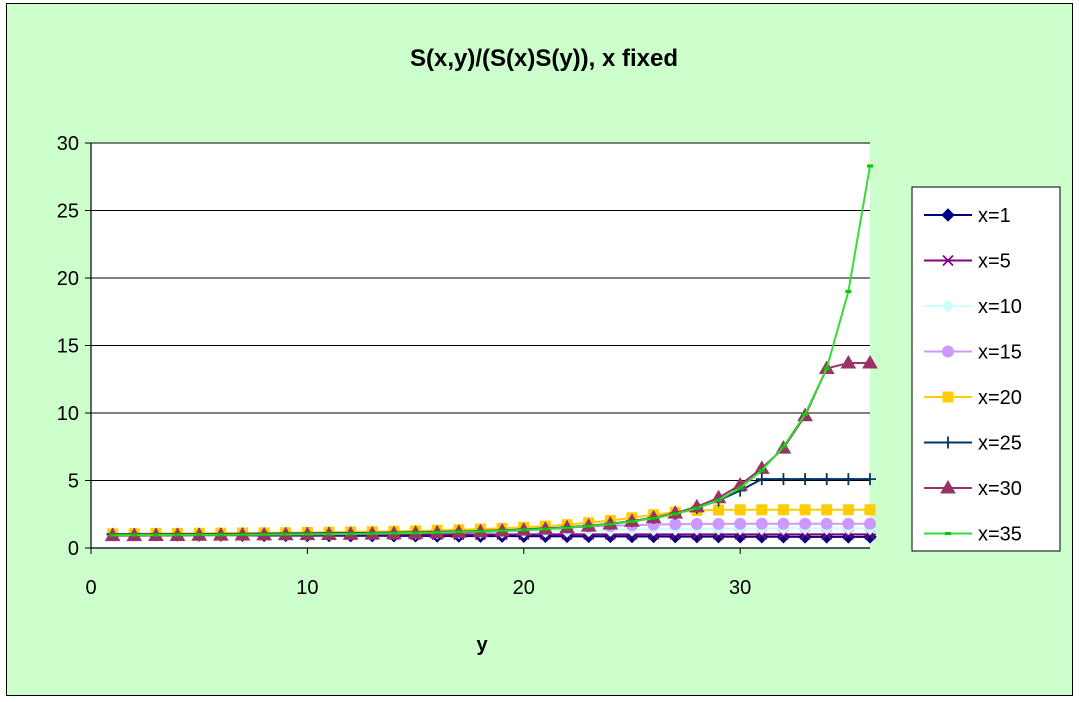 This screenshot has width=1079, height=702. Describe the element at coordinates (948, 351) in the screenshot. I see `legend-marker-x=15` at that location.